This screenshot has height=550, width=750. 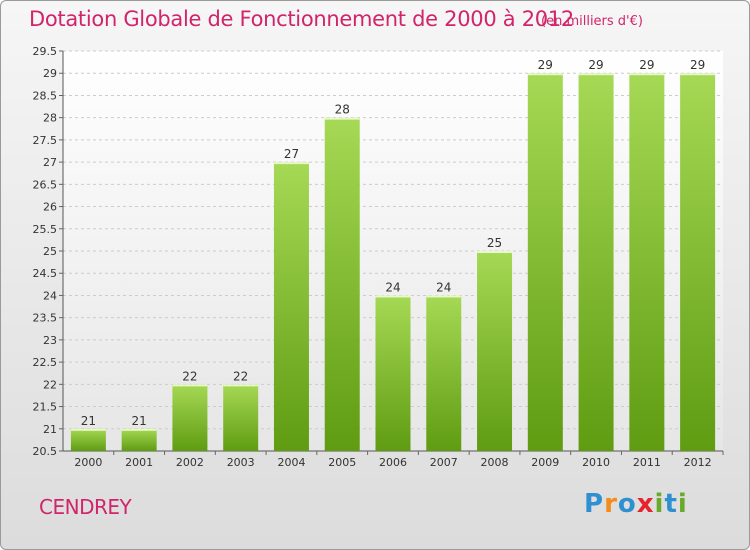 What do you see at coordinates (85, 507) in the screenshot?
I see `town-name: CENDREY` at bounding box center [85, 507].